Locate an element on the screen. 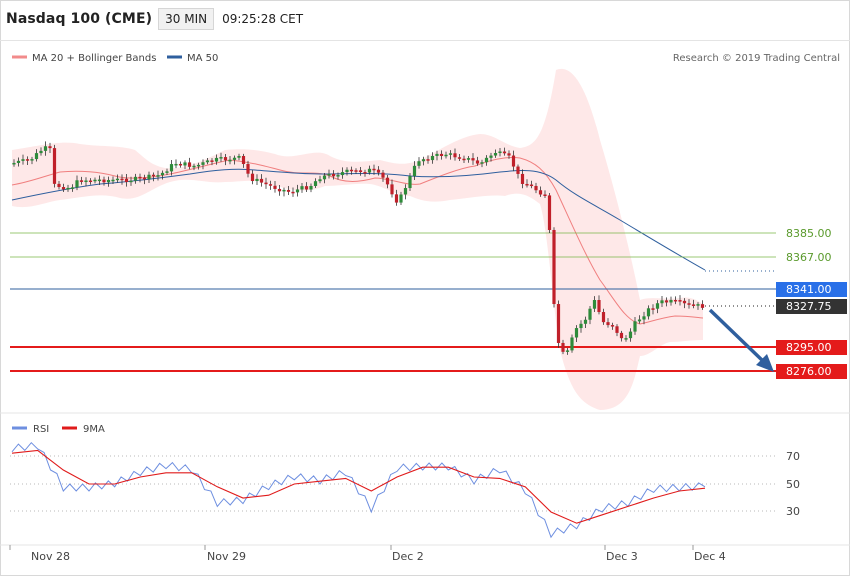 Image resolution: width=850 pixels, height=576 pixels. x-label-nov29: Nov 29 is located at coordinates (226, 556).